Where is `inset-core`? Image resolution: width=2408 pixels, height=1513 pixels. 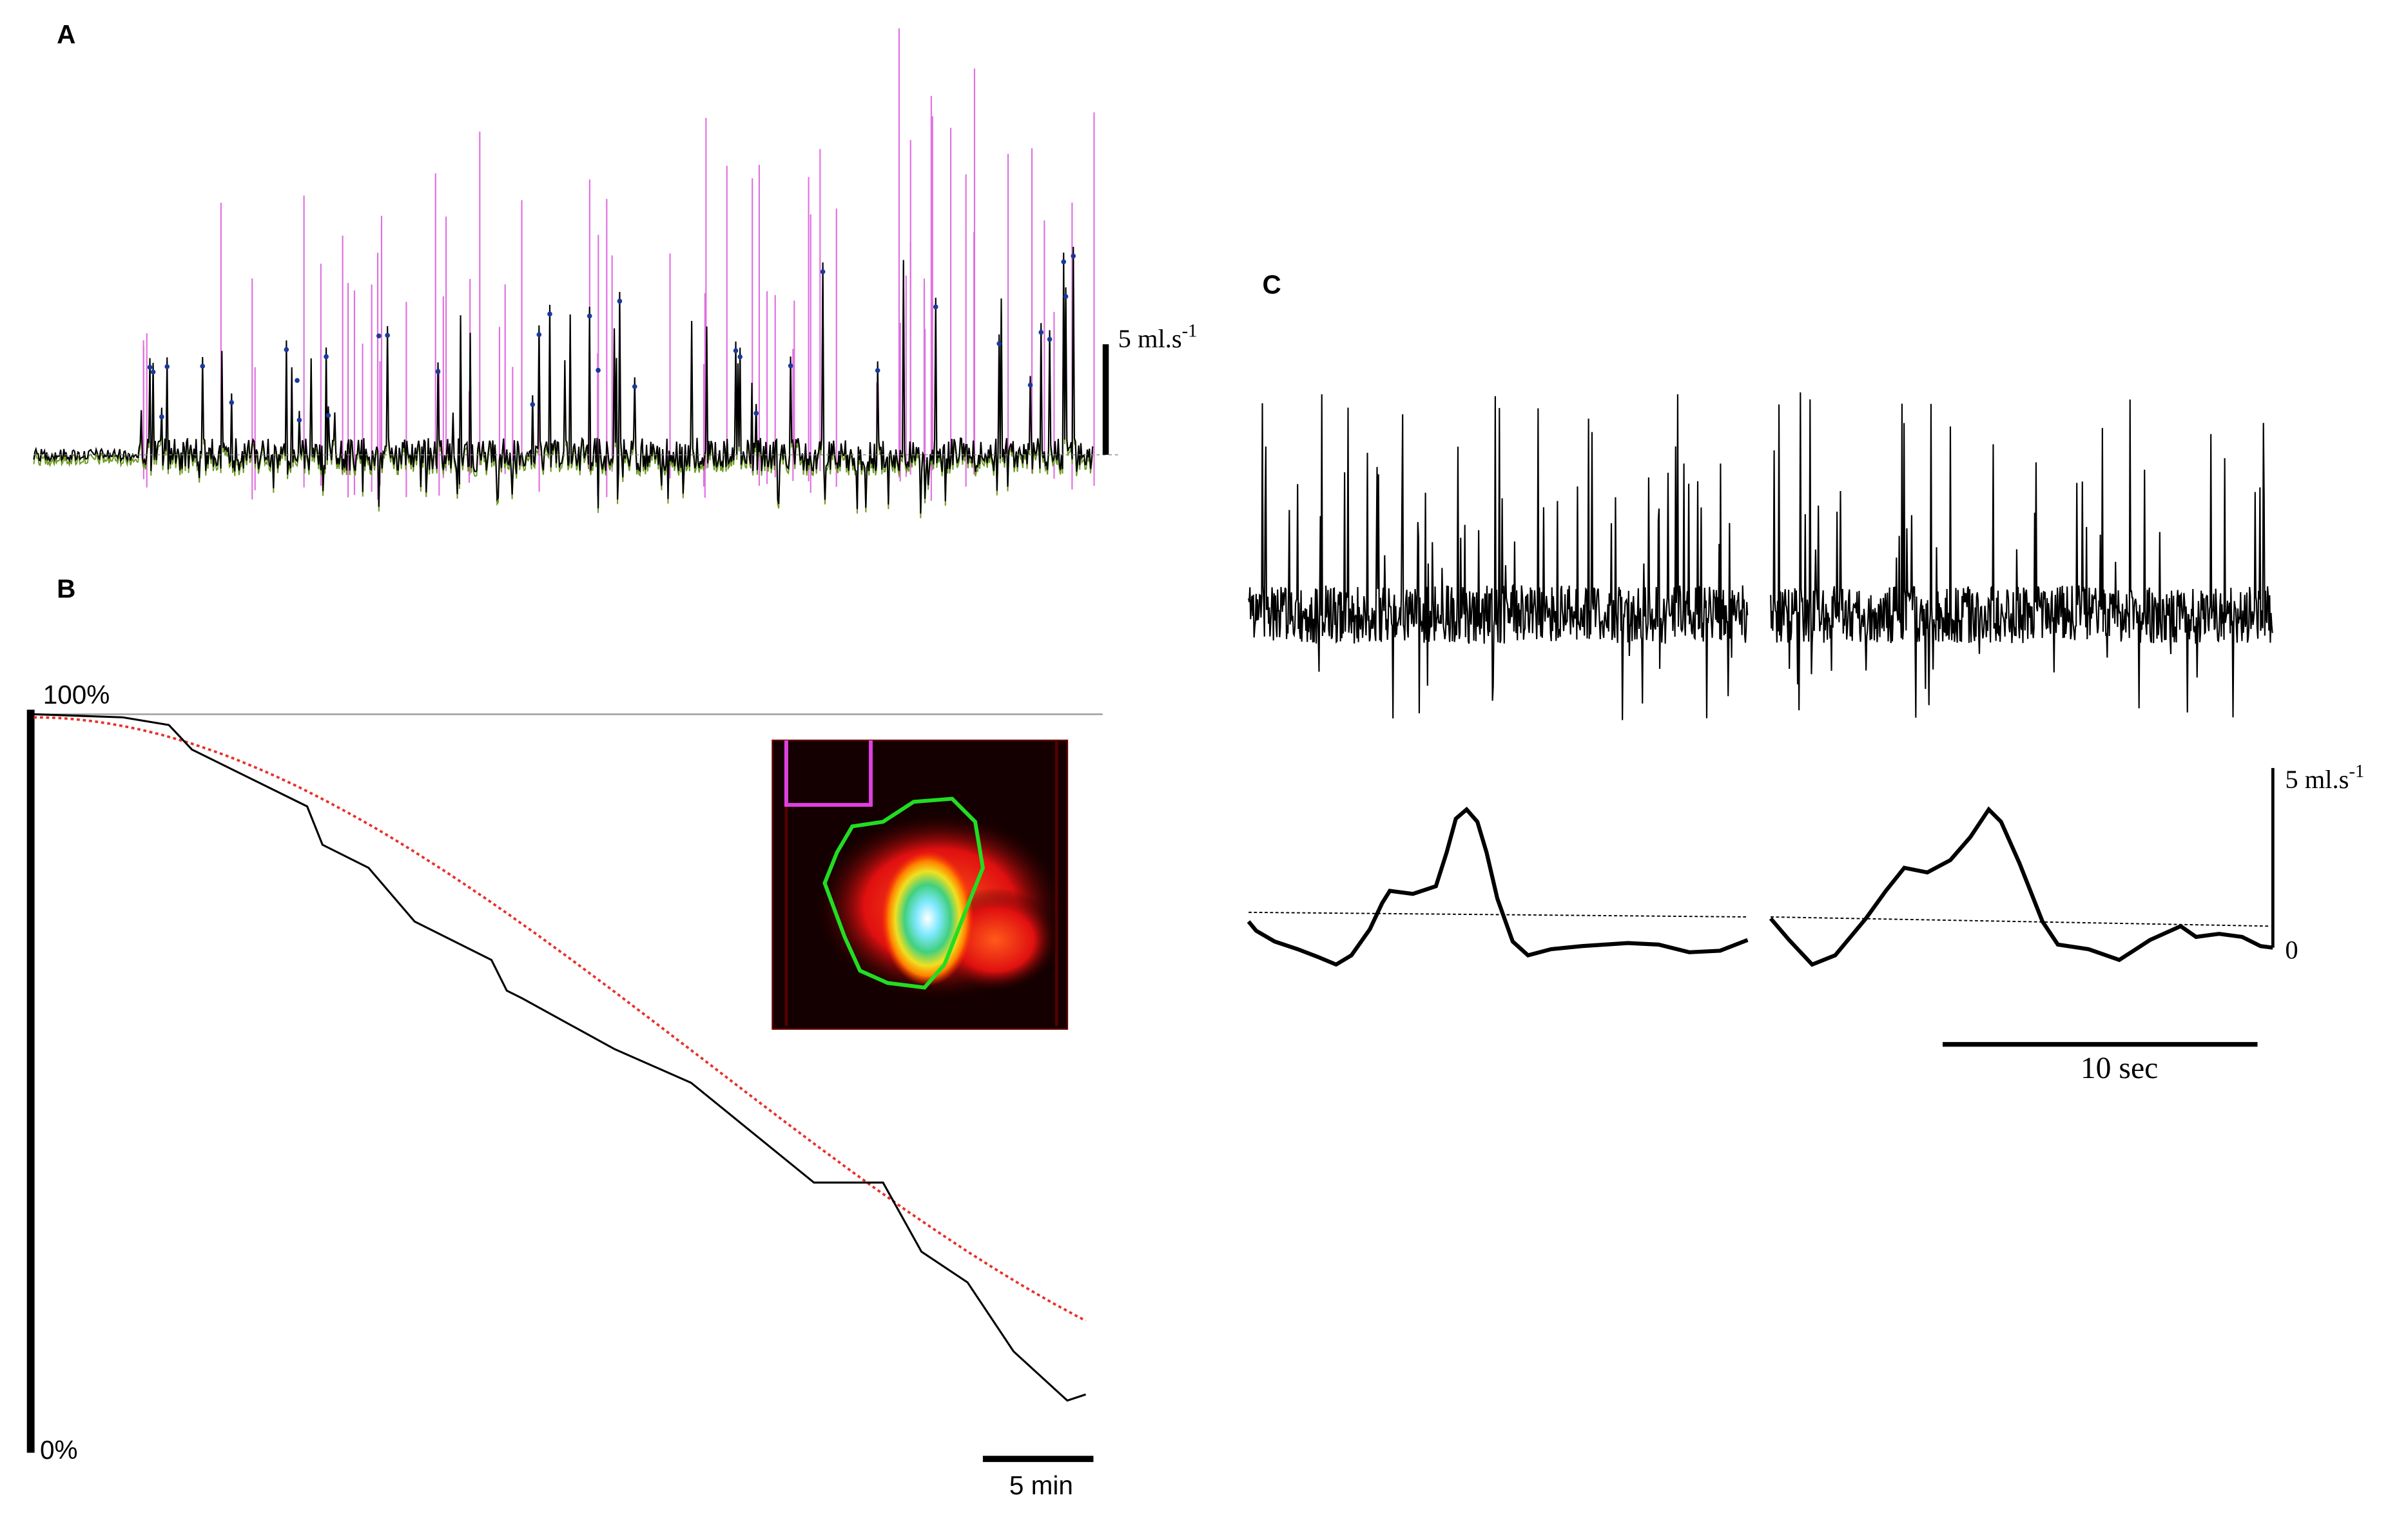
inset-core is located at coordinates (927, 919).